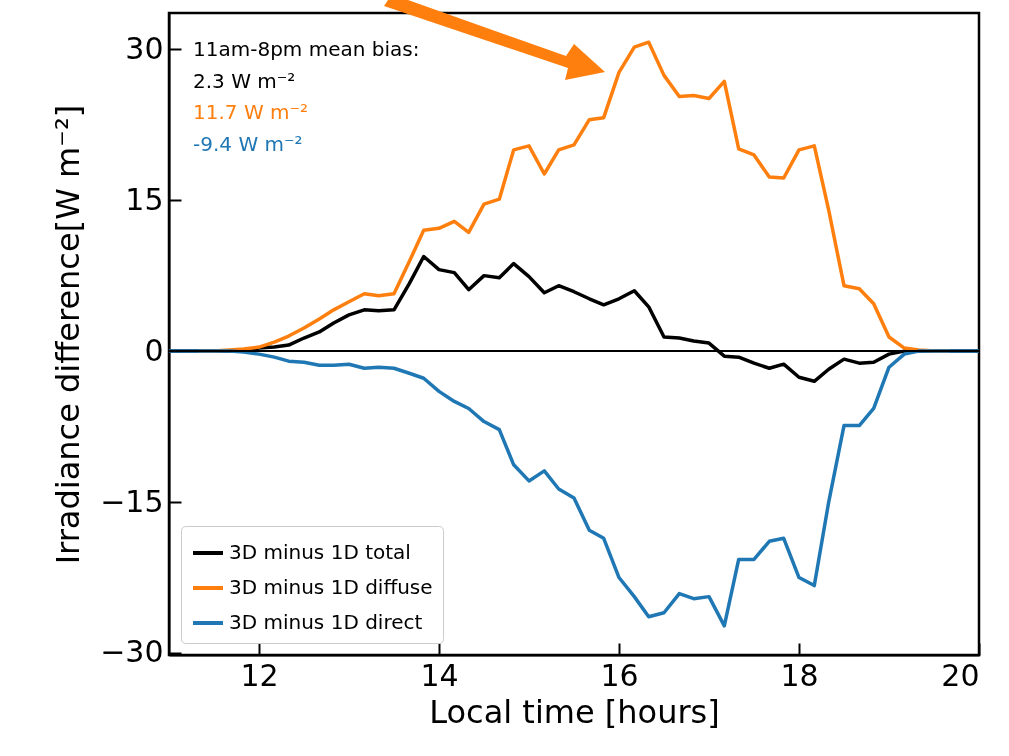 The height and width of the screenshot is (756, 1009). Describe the element at coordinates (326, 622) in the screenshot. I see `legend-label: 3D minus 1D direct` at that location.